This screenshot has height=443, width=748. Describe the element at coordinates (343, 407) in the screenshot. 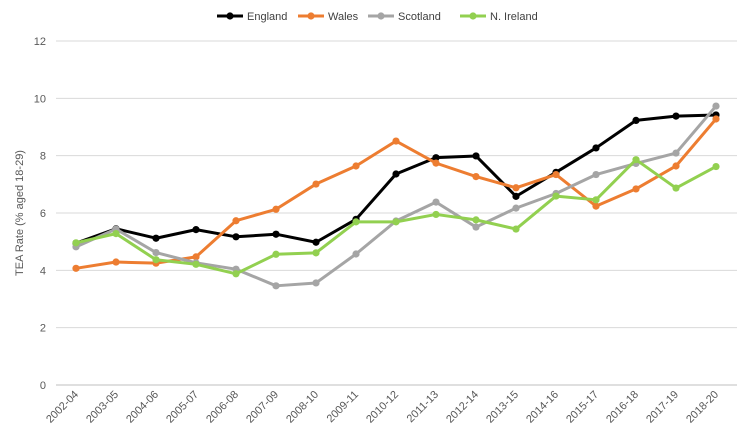

I see `x-tick-label: 2009-11` at that location.